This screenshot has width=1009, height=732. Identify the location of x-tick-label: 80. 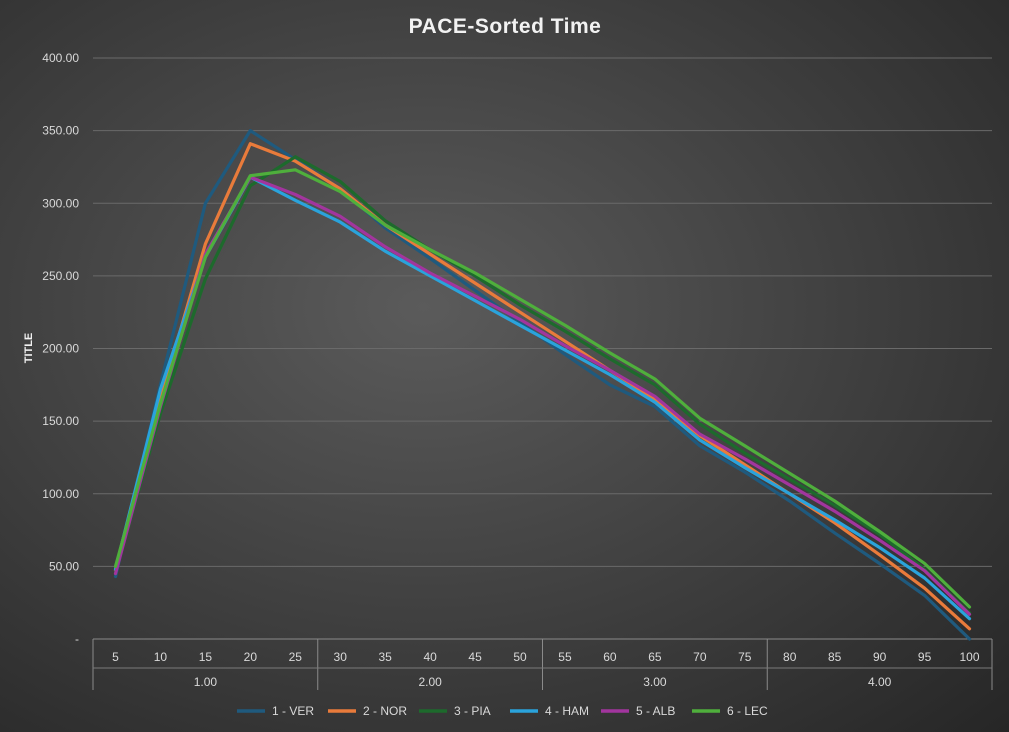
(790, 657).